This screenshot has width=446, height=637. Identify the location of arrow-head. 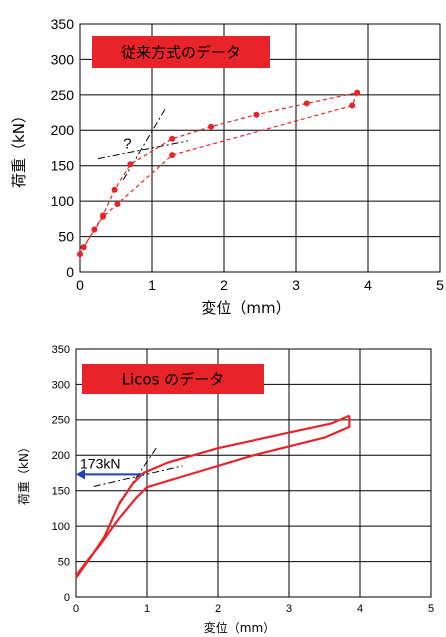
(80, 474).